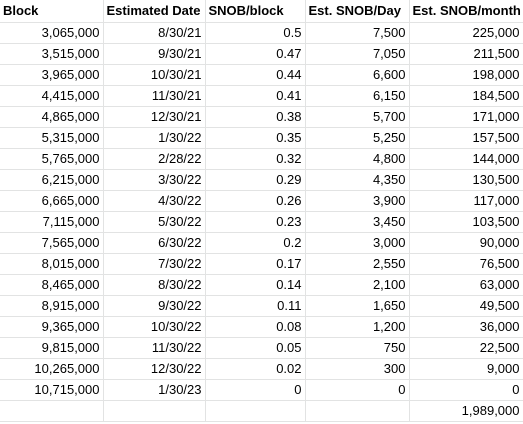 Image resolution: width=523 pixels, height=424 pixels. Describe the element at coordinates (255, 138) in the screenshot. I see `cell-snob-per-block: 0.35` at that location.